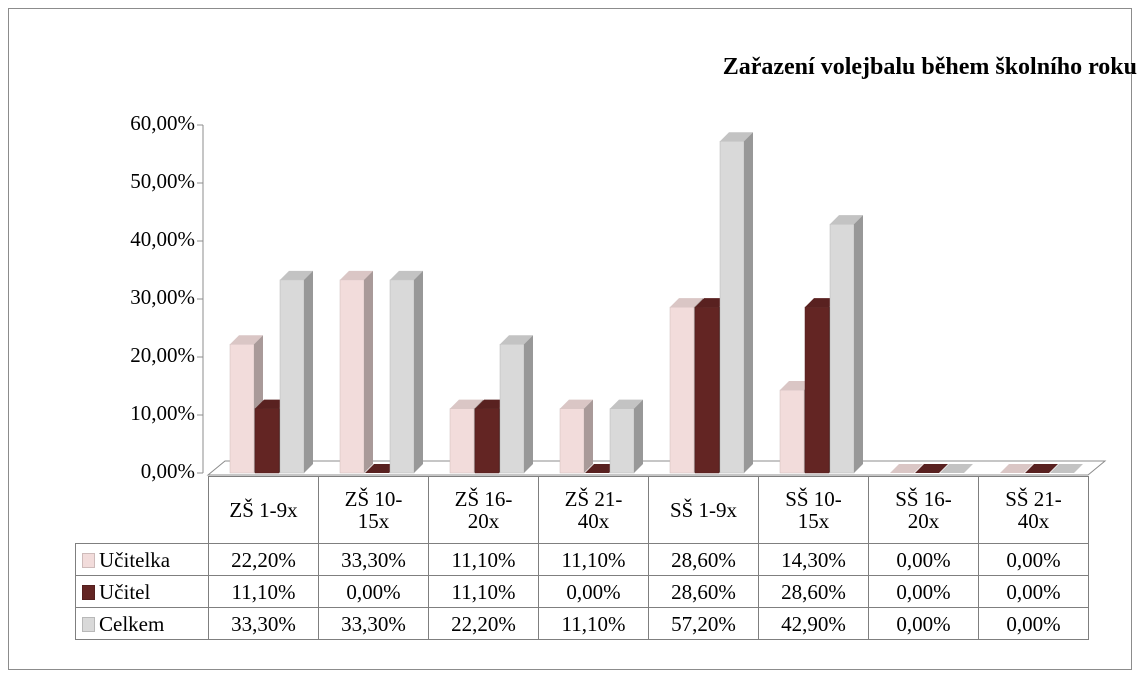 This screenshot has width=1139, height=680. Describe the element at coordinates (703, 623) in the screenshot. I see `data-label: 57,20%` at that location.